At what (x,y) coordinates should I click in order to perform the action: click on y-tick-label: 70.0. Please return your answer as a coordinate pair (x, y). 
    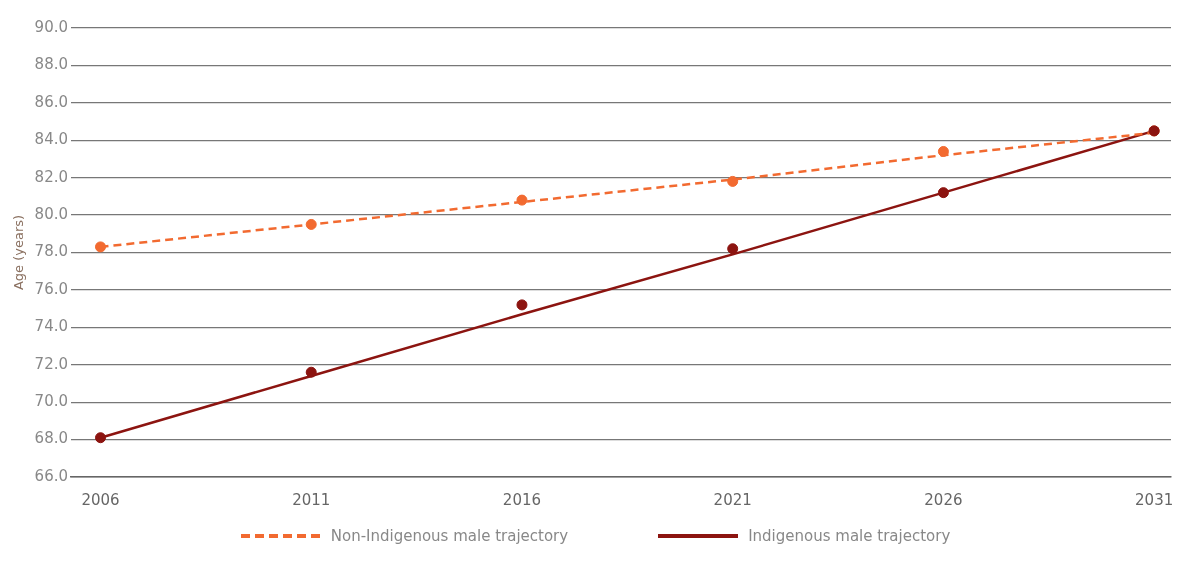
    Looking at the image, I should click on (51, 401).